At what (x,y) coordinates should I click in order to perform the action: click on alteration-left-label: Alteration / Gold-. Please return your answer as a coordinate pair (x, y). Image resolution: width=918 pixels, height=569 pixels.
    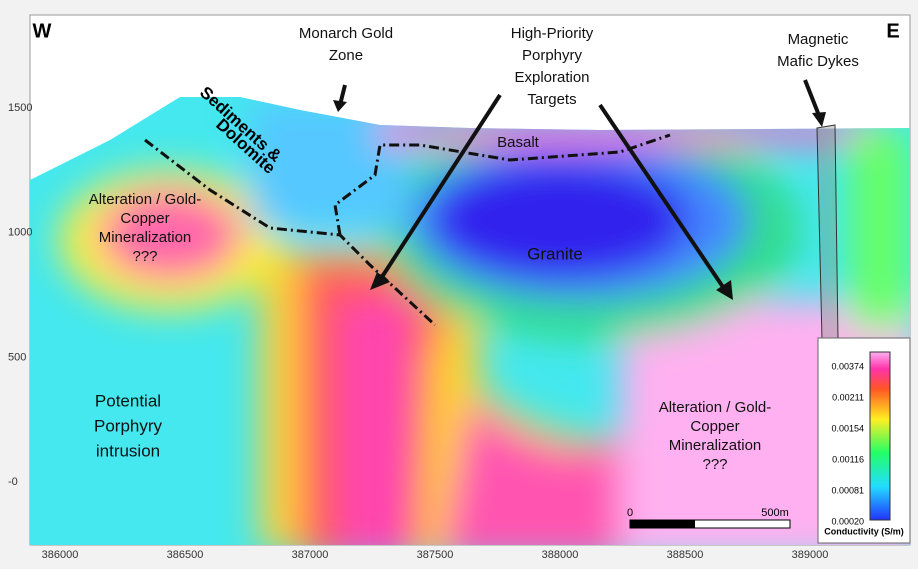
    Looking at the image, I should click on (145, 199).